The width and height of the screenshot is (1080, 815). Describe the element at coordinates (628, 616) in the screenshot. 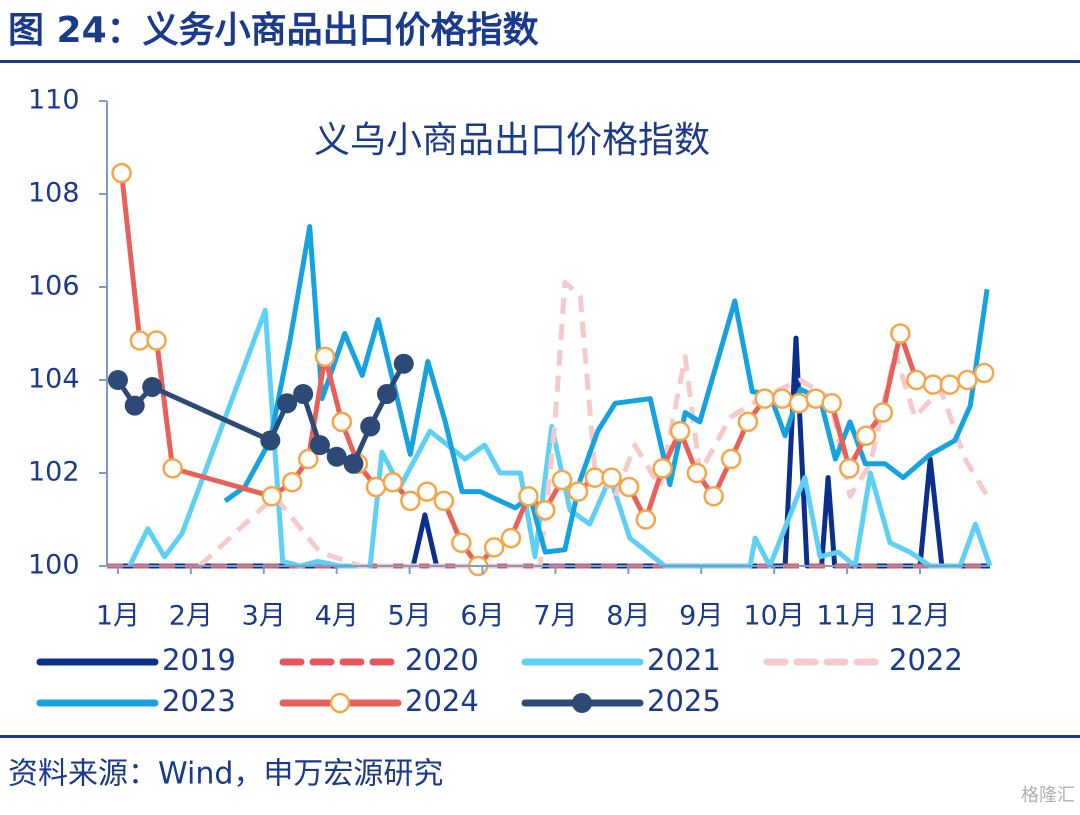

I see `x-tick-label: 8月` at that location.